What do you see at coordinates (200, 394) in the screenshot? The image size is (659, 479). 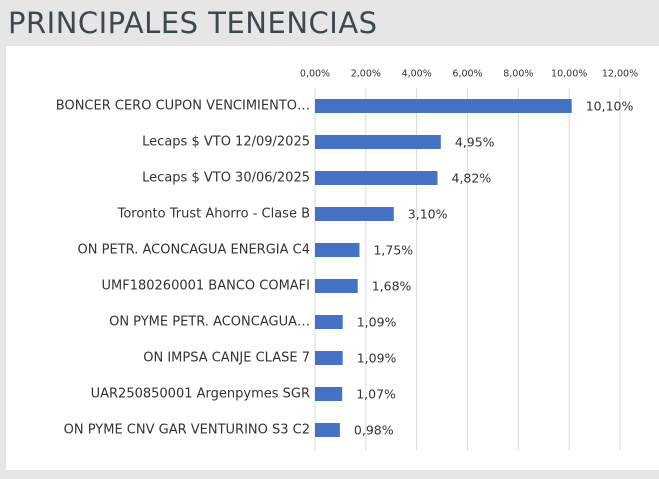 I see `category-label: UAR250850001 Argenpymes SGR` at bounding box center [200, 394].